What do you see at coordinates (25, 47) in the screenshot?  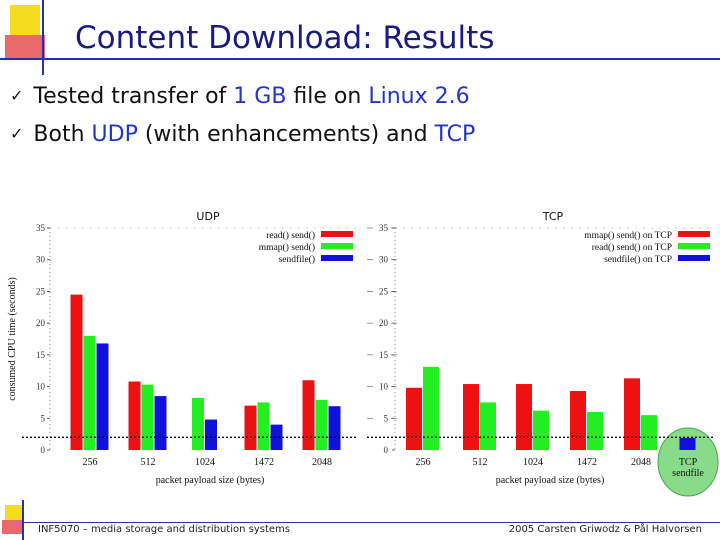 I see `corner-square-red` at bounding box center [25, 47].